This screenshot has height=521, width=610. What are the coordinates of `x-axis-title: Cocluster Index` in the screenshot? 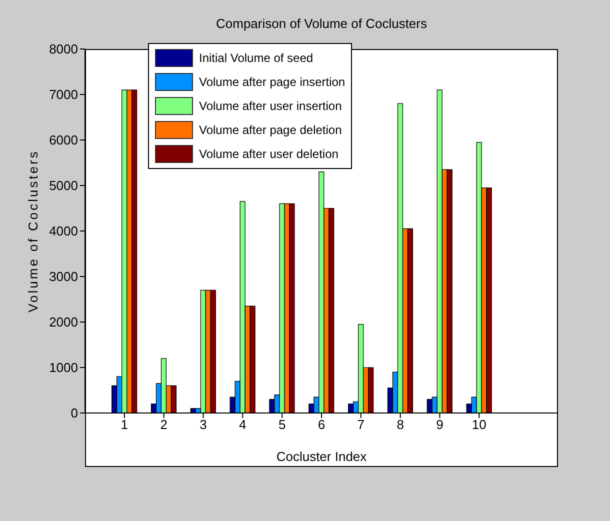 It's located at (322, 456).